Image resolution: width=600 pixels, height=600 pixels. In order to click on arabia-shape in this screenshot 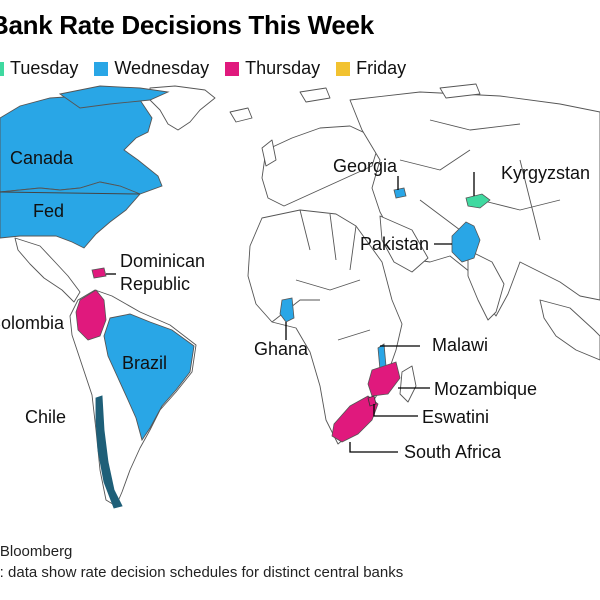, I will do `click(404, 244)`.